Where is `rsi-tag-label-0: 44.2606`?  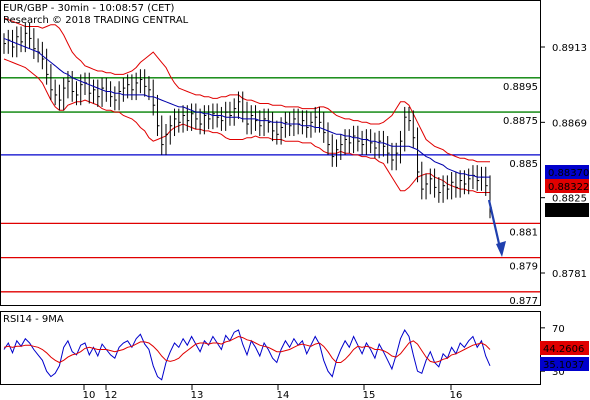
rsi-tag-label-0: 44.2606 is located at coordinates (563, 349).